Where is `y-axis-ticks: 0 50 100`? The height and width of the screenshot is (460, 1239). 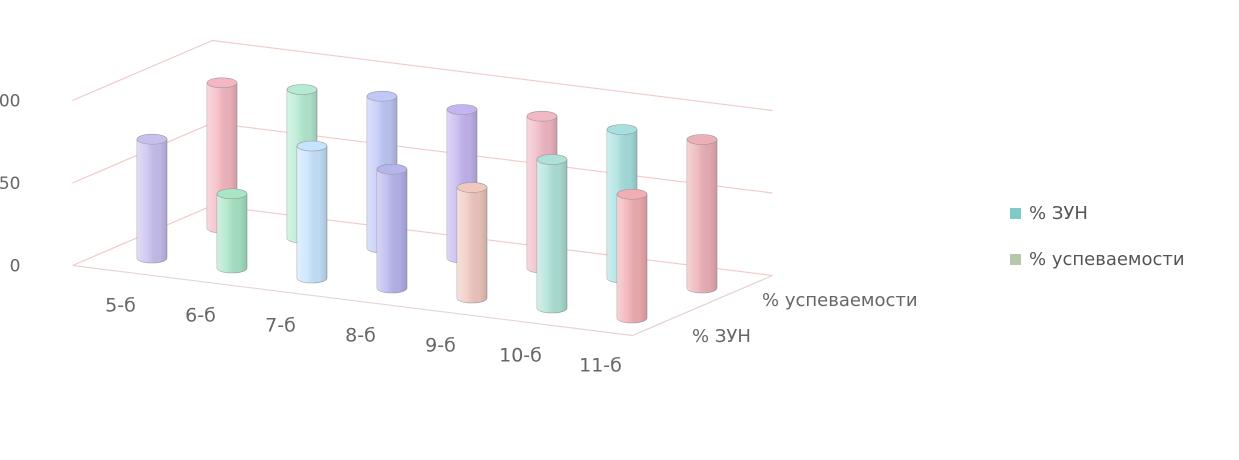
y-axis-ticks: 0 50 100 is located at coordinates (10, 184).